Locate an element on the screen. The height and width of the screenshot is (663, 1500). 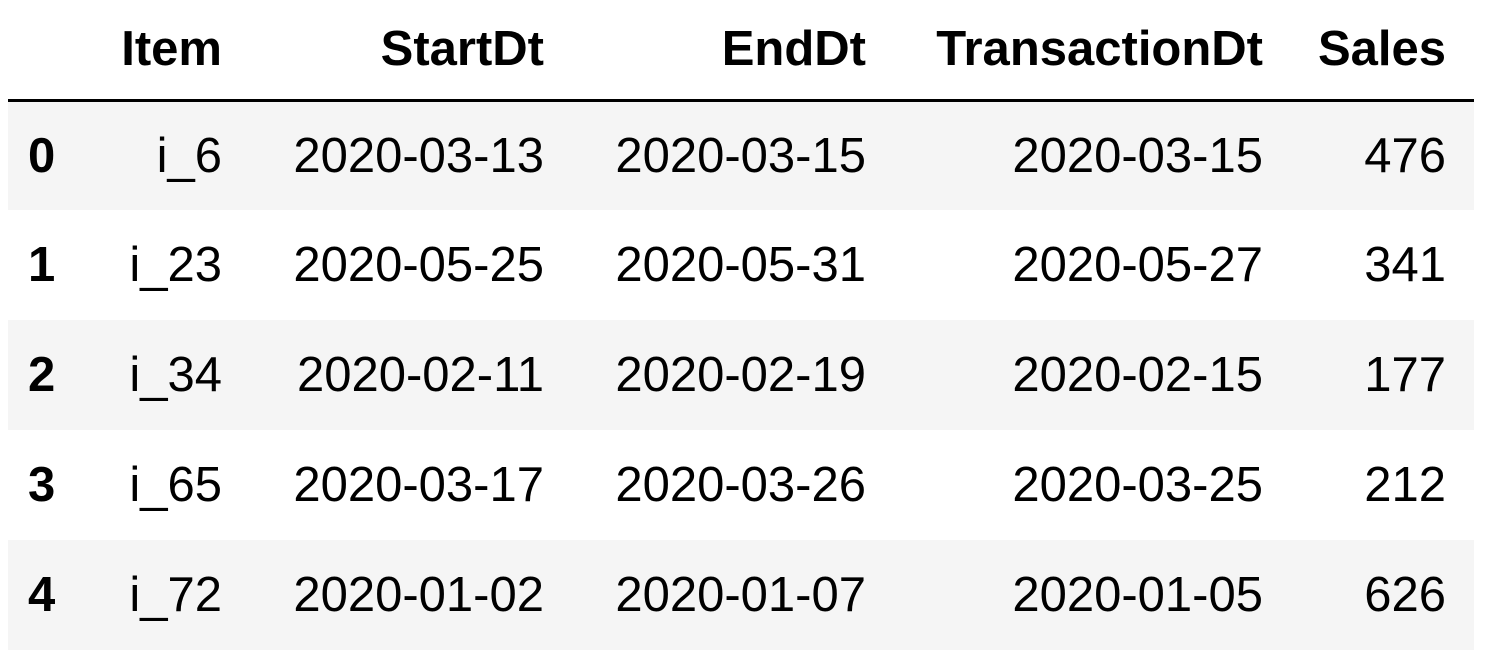
sales-cell: 626 is located at coordinates (1405, 595).